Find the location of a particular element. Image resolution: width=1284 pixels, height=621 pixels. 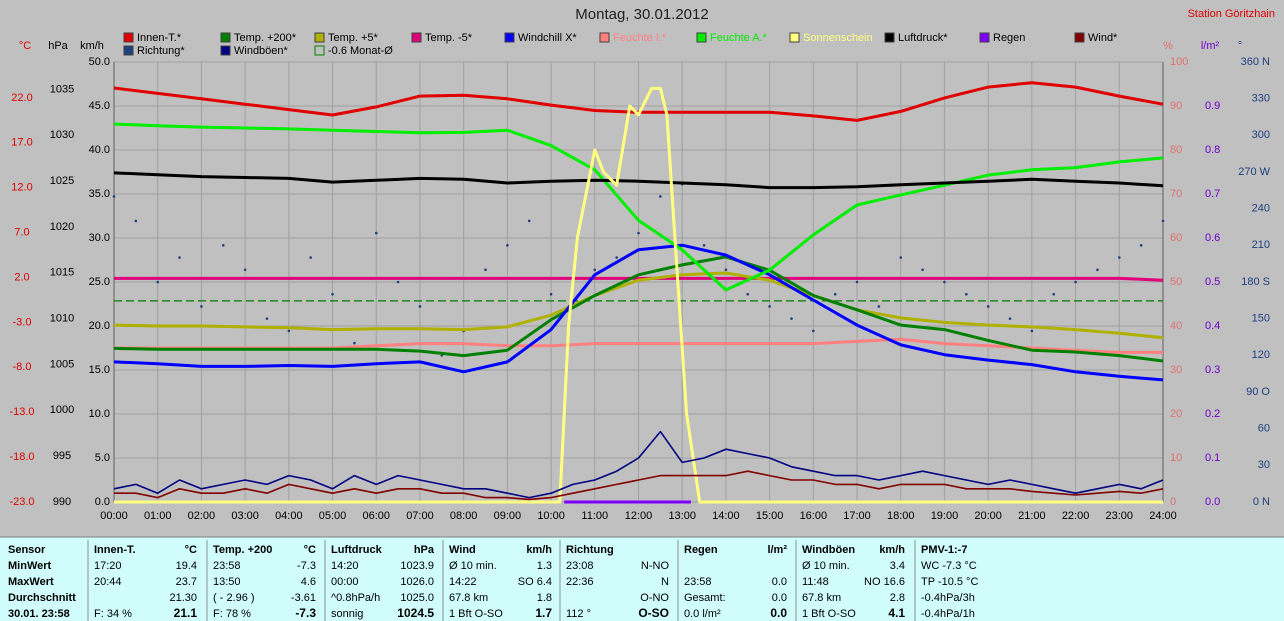

legend-label: Windböen* is located at coordinates (261, 51).